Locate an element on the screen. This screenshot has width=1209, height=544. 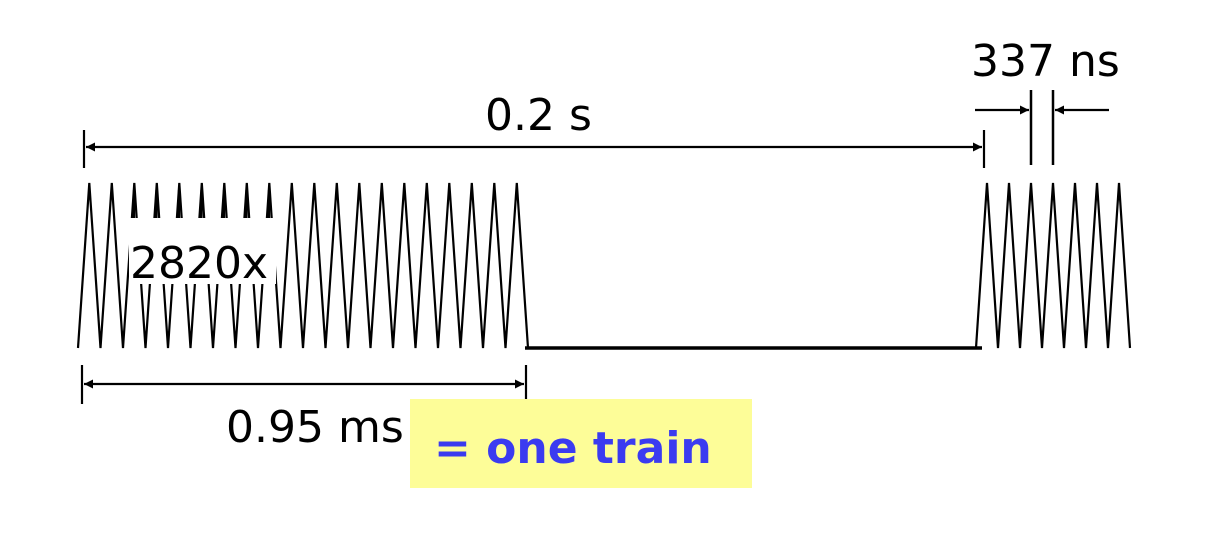
omitted-pulses-ticks is located at coordinates (201, 204).